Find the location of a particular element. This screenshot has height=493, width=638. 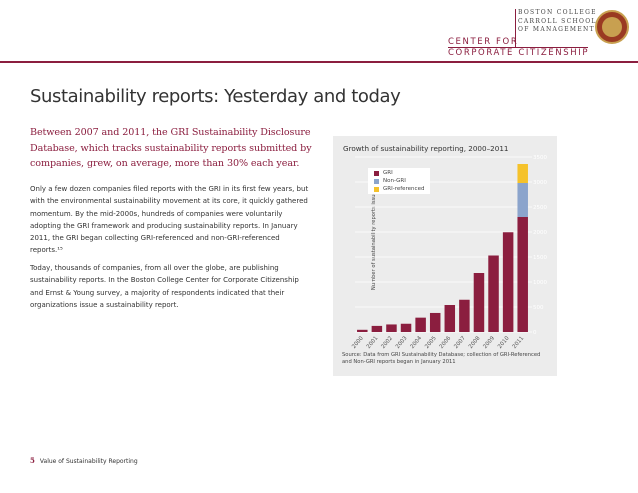

college-line-2: CARROLL SCHOOL is located at coordinates (557, 21).